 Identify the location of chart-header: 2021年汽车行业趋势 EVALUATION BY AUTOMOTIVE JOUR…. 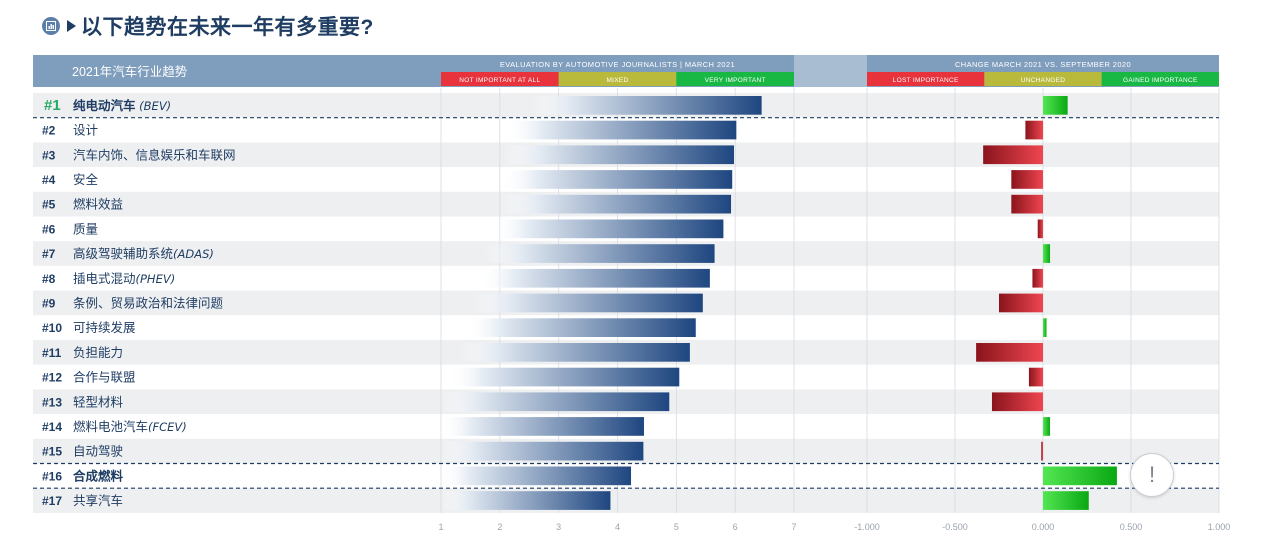
(626, 71).